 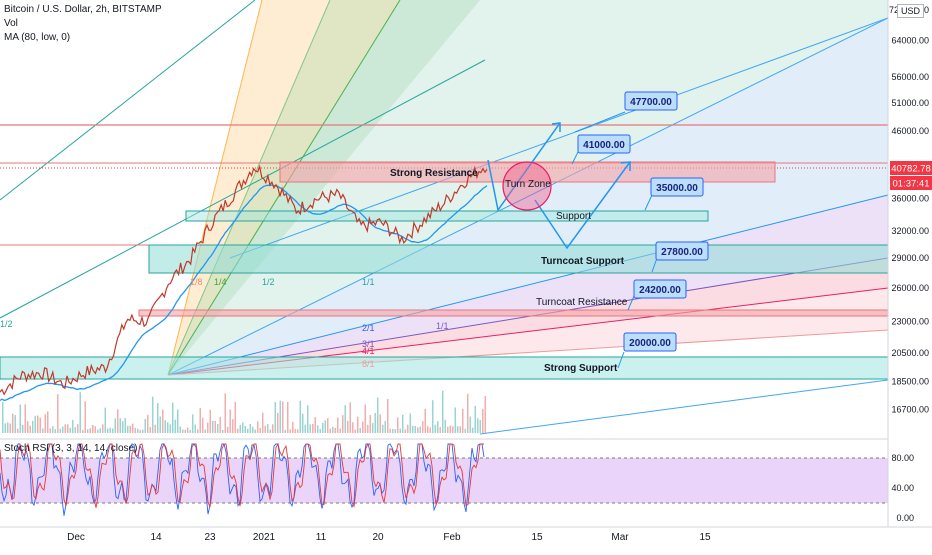 I want to click on price-tick-1: 64000.00, so click(x=910, y=40).